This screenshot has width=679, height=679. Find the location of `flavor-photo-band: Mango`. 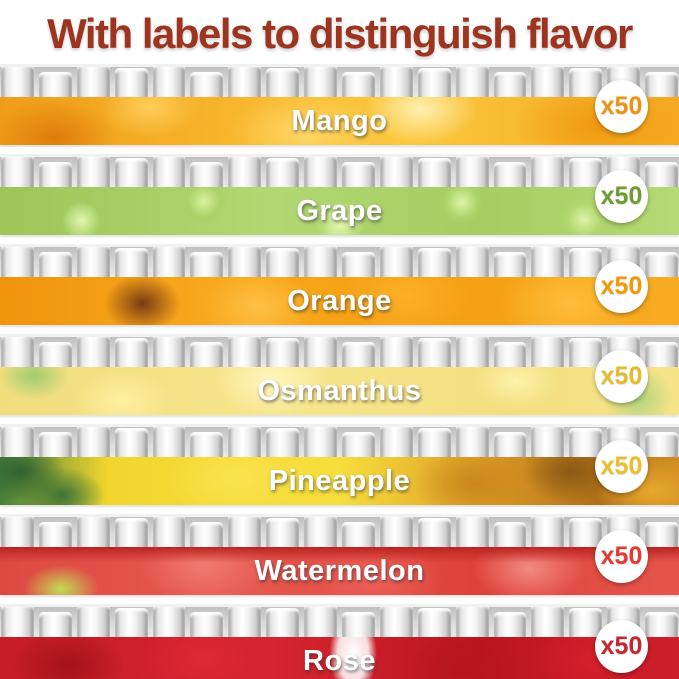

flavor-photo-band: Mango is located at coordinates (339, 121).